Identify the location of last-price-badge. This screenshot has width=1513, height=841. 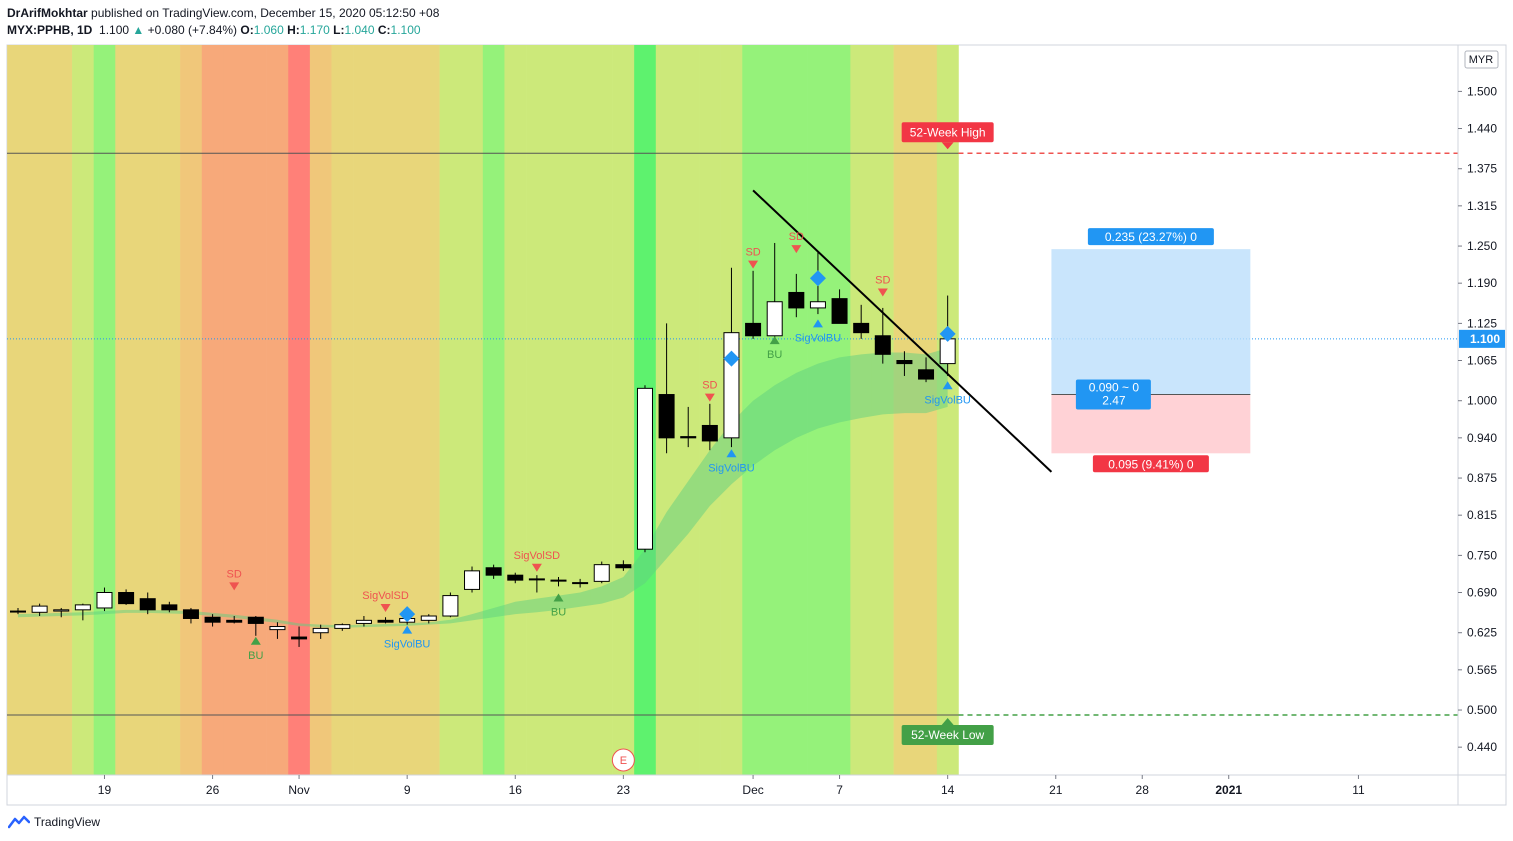
(1482, 338).